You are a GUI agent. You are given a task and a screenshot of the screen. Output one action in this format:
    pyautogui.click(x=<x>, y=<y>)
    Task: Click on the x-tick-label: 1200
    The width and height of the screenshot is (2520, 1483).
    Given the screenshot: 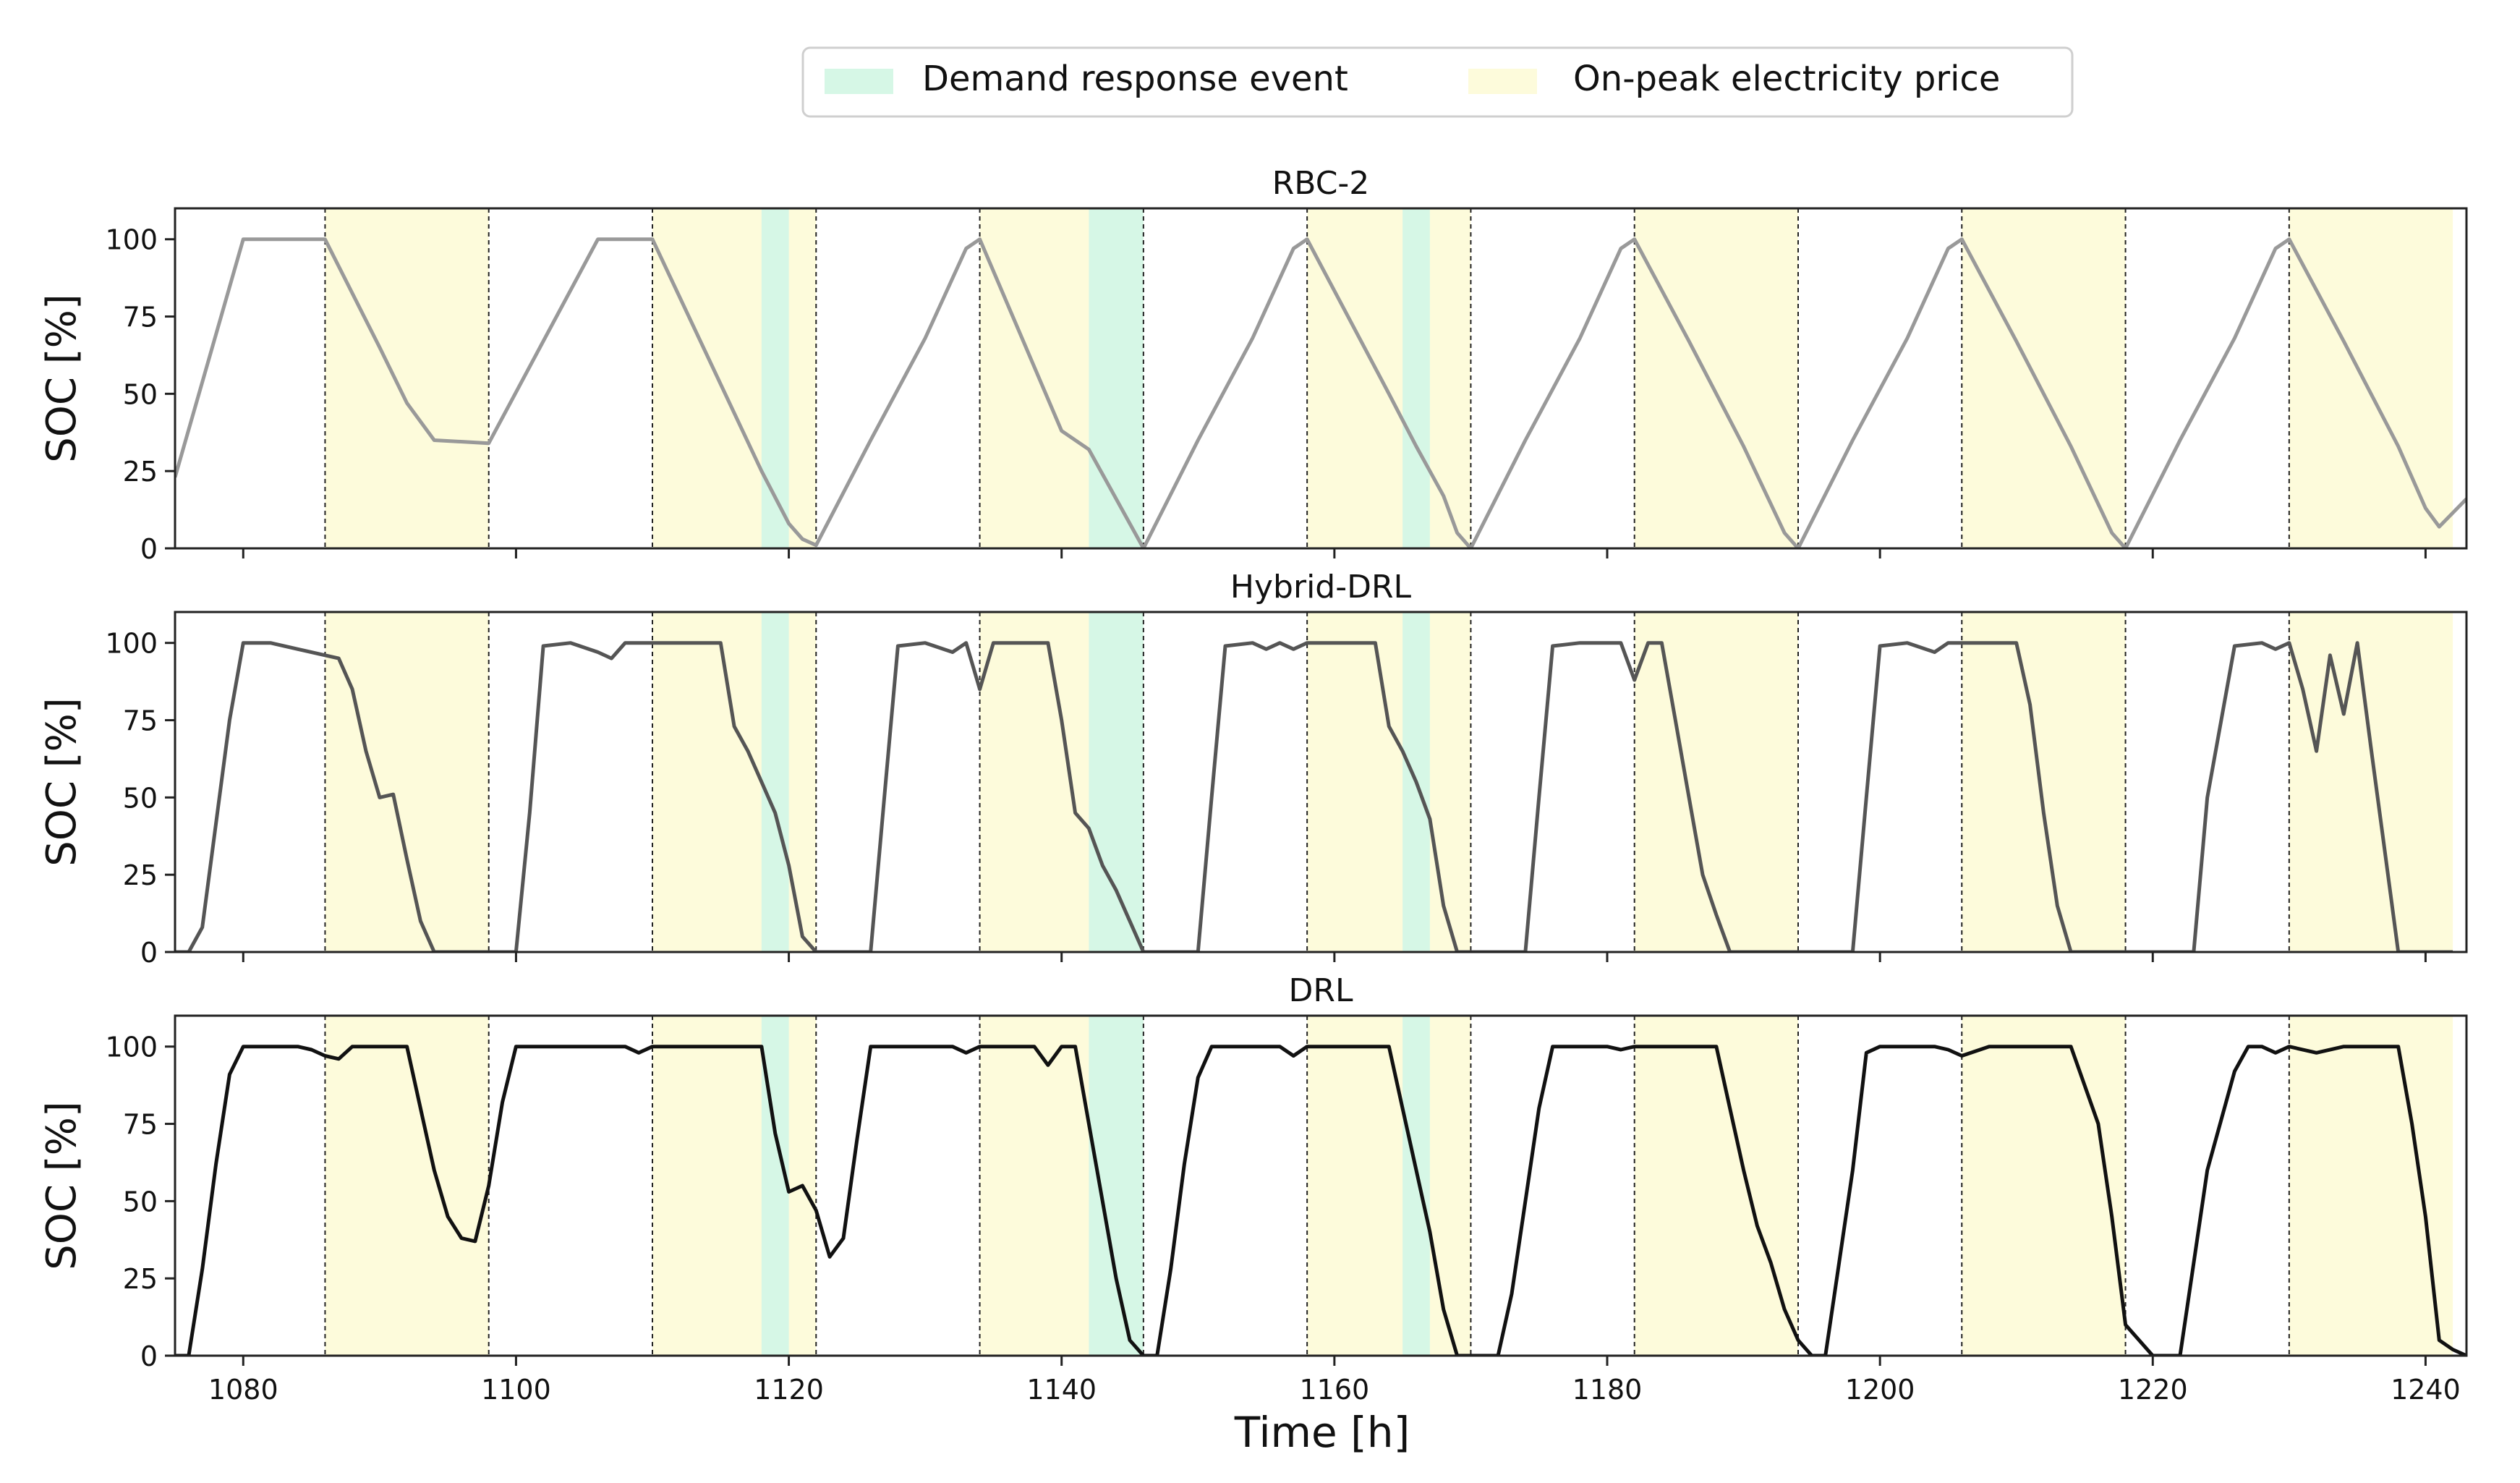 What is the action you would take?
    pyautogui.click(x=1880, y=1390)
    